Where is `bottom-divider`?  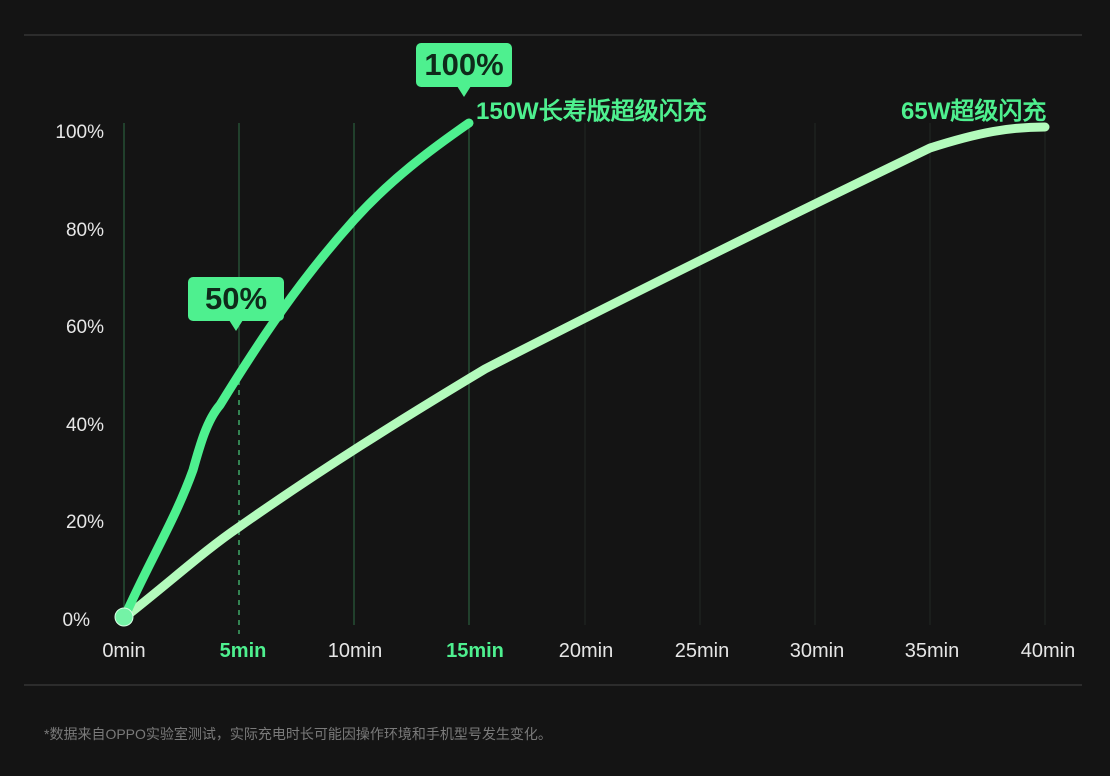 bottom-divider is located at coordinates (553, 685).